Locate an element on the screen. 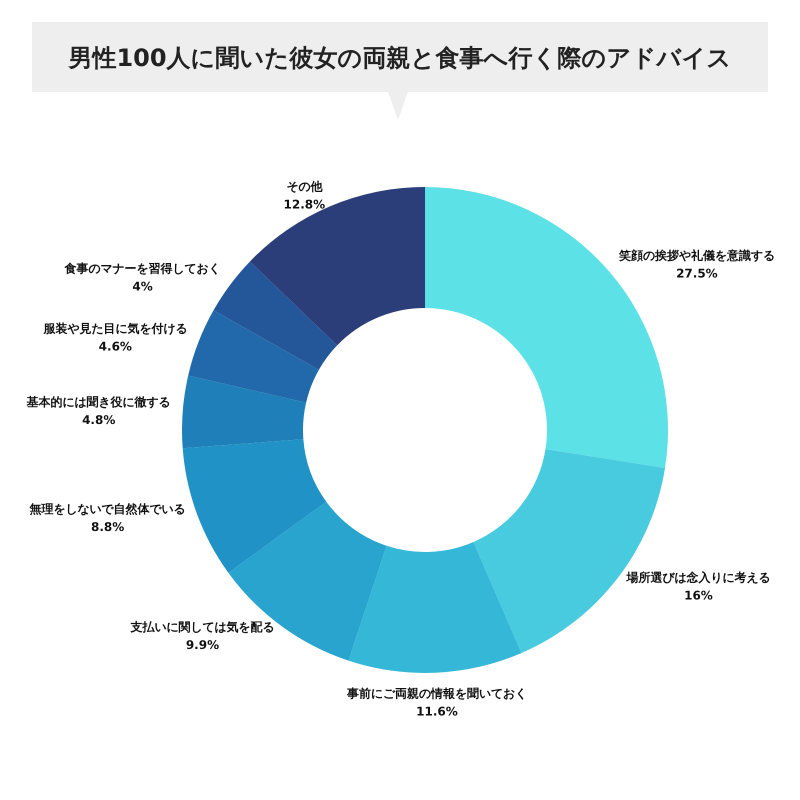 The width and height of the screenshot is (800, 800). data-label: 4.8% is located at coordinates (99, 419).